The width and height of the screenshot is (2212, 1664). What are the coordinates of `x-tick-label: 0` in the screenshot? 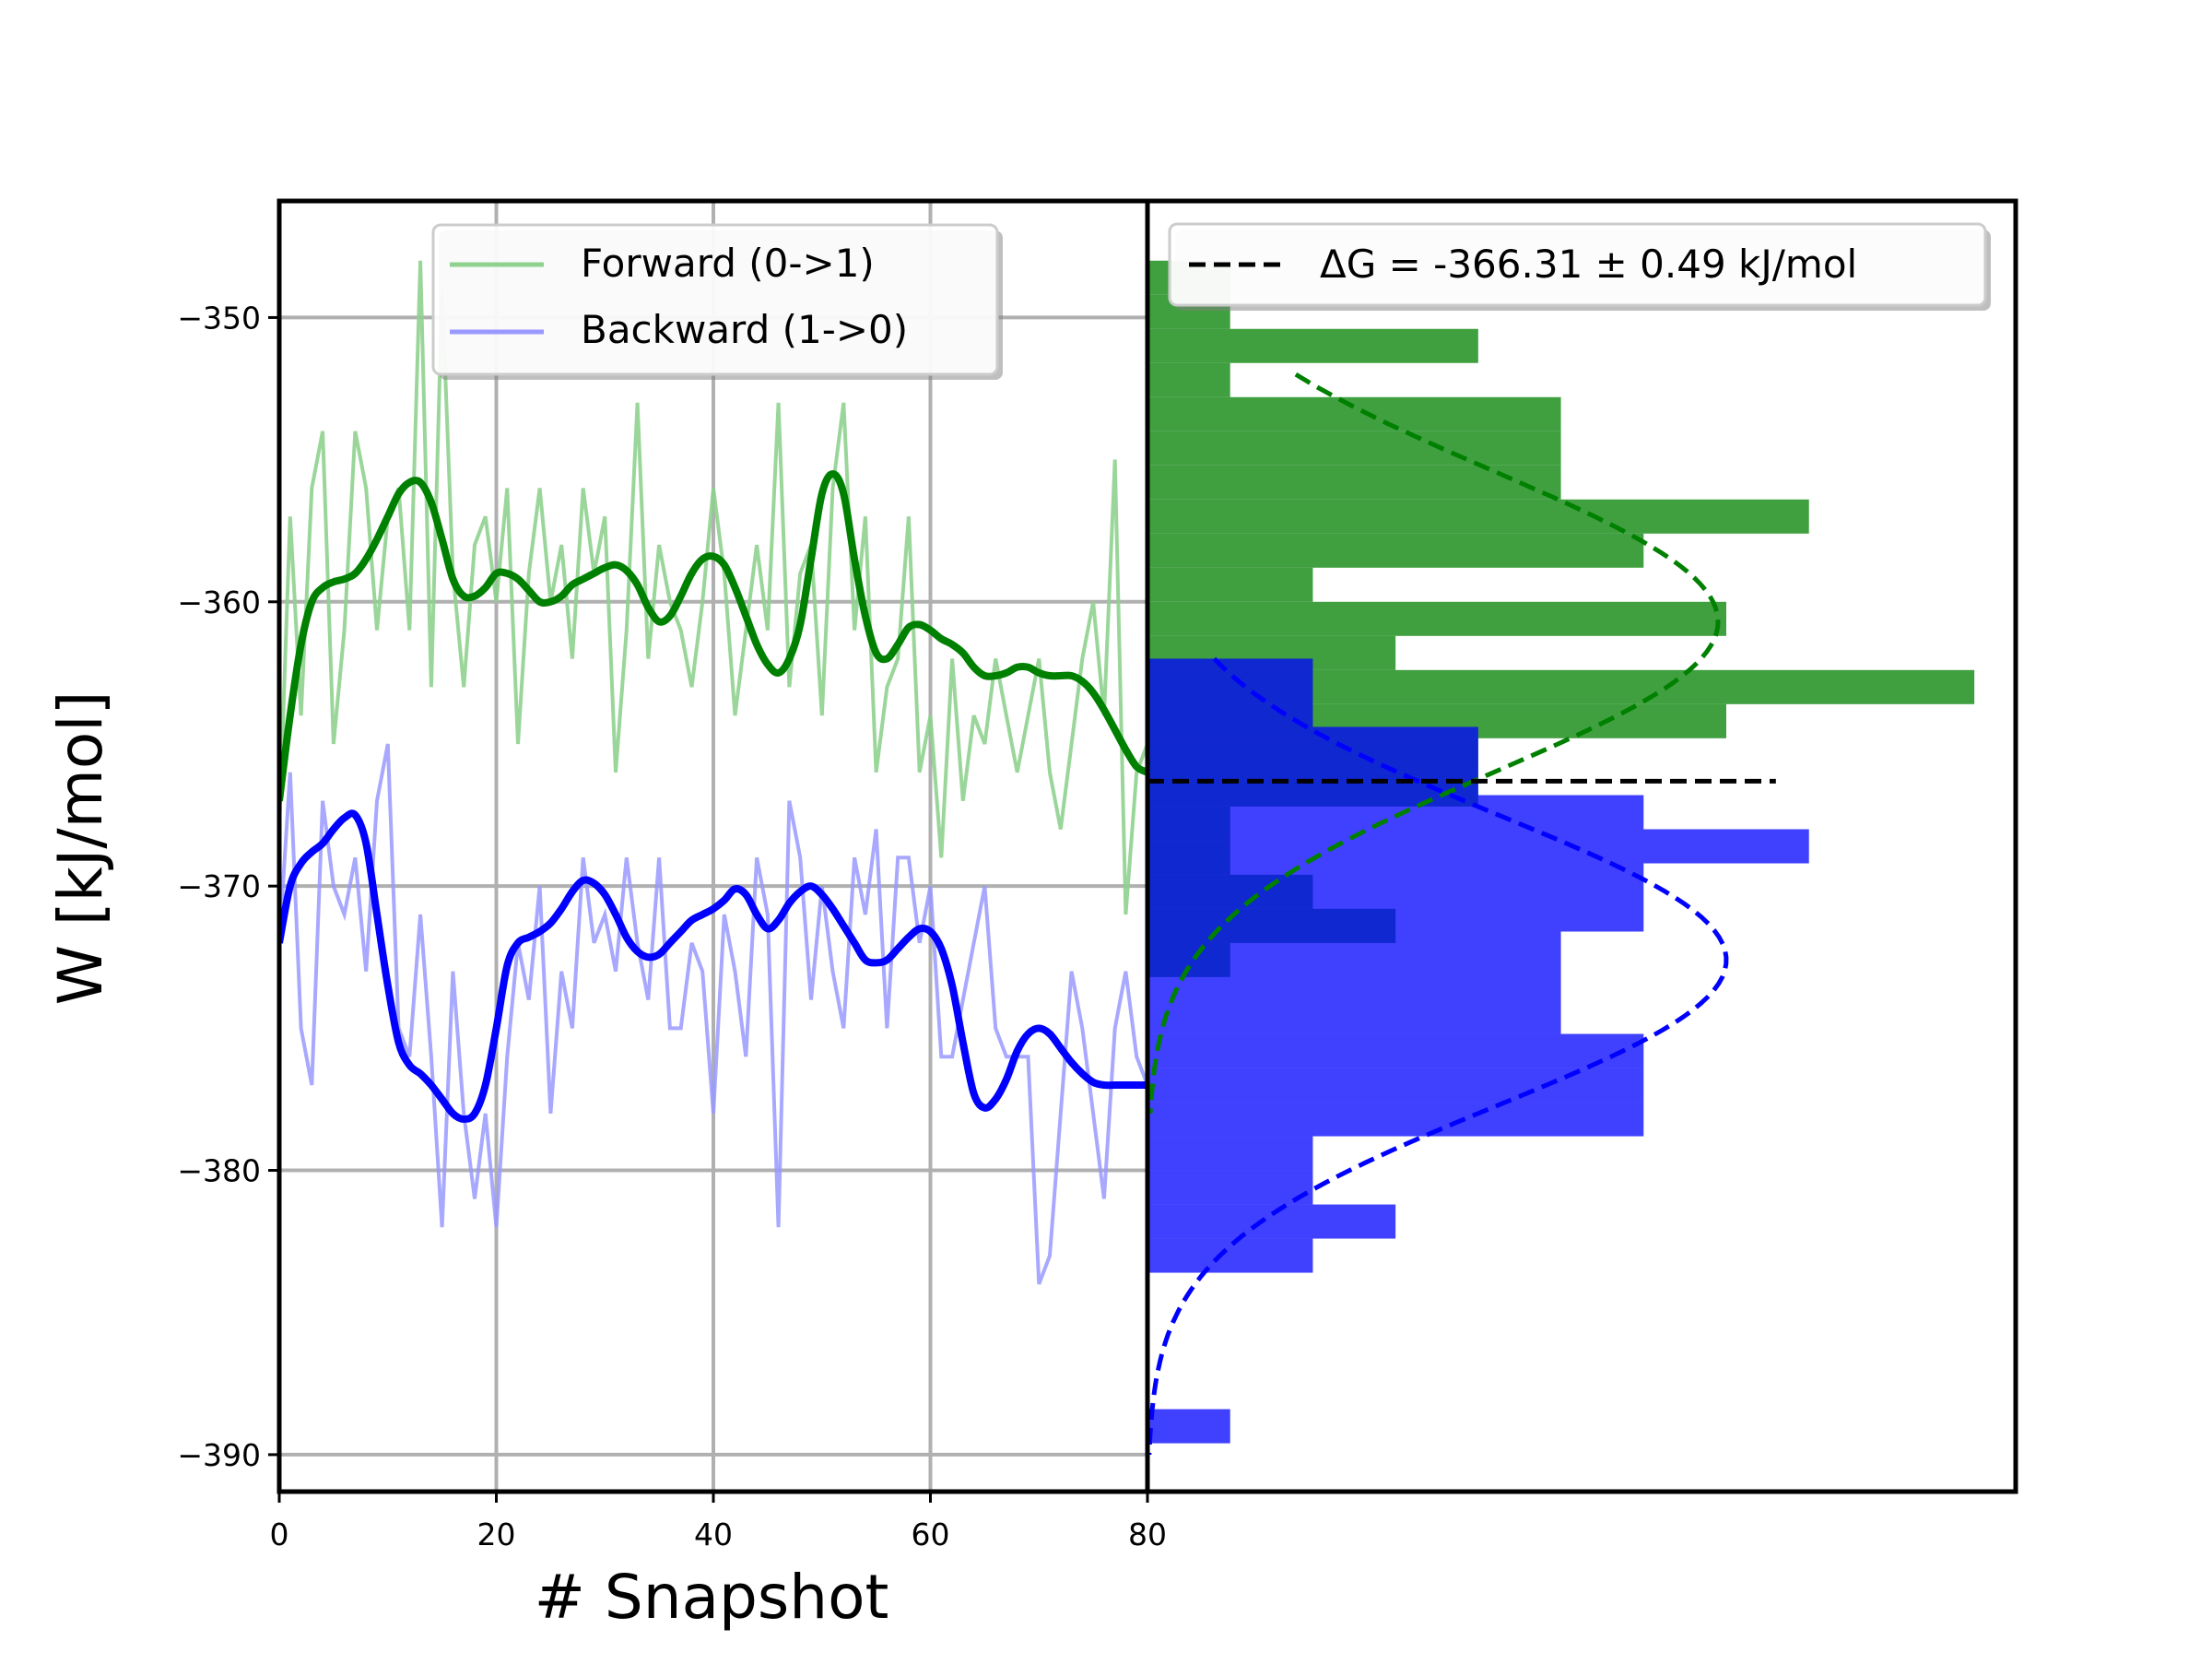 It's located at (279, 1534).